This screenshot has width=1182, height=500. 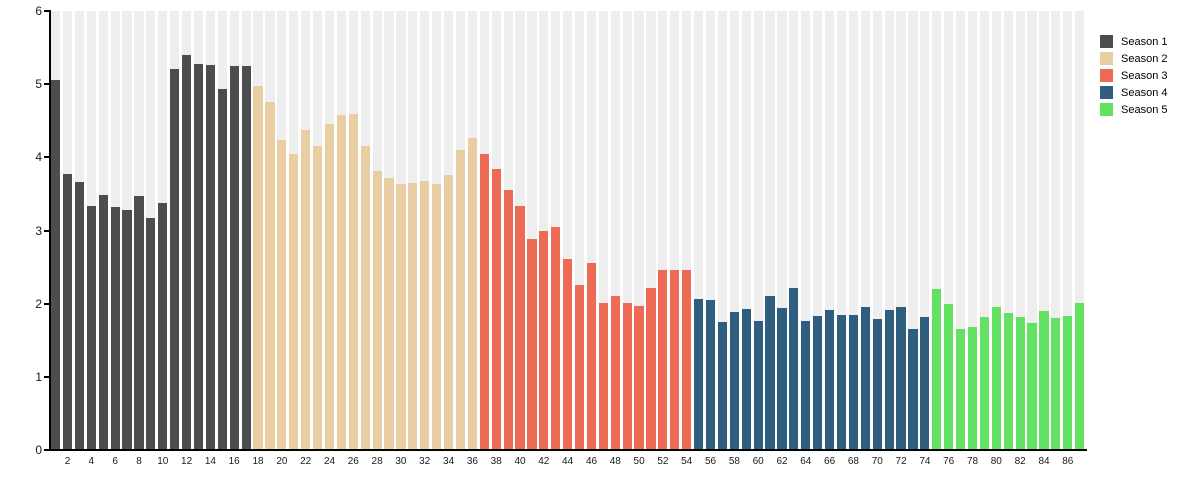 I want to click on x-axis-label-26: 26, so click(x=353, y=461).